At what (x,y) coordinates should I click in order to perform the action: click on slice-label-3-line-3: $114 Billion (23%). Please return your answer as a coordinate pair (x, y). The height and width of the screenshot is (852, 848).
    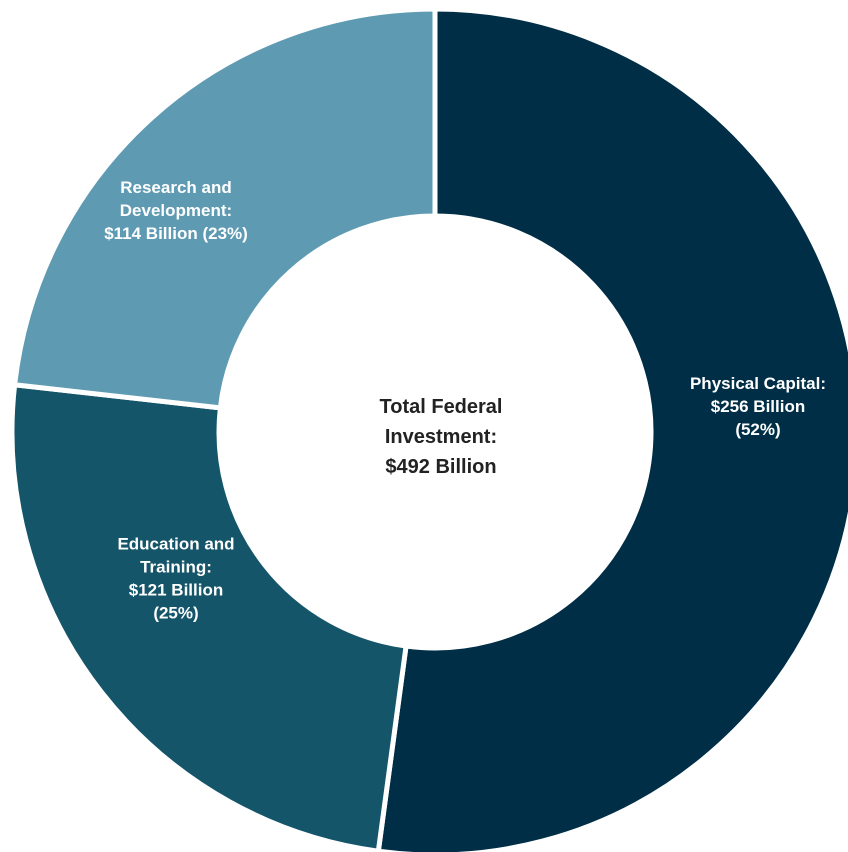
    Looking at the image, I should click on (176, 233).